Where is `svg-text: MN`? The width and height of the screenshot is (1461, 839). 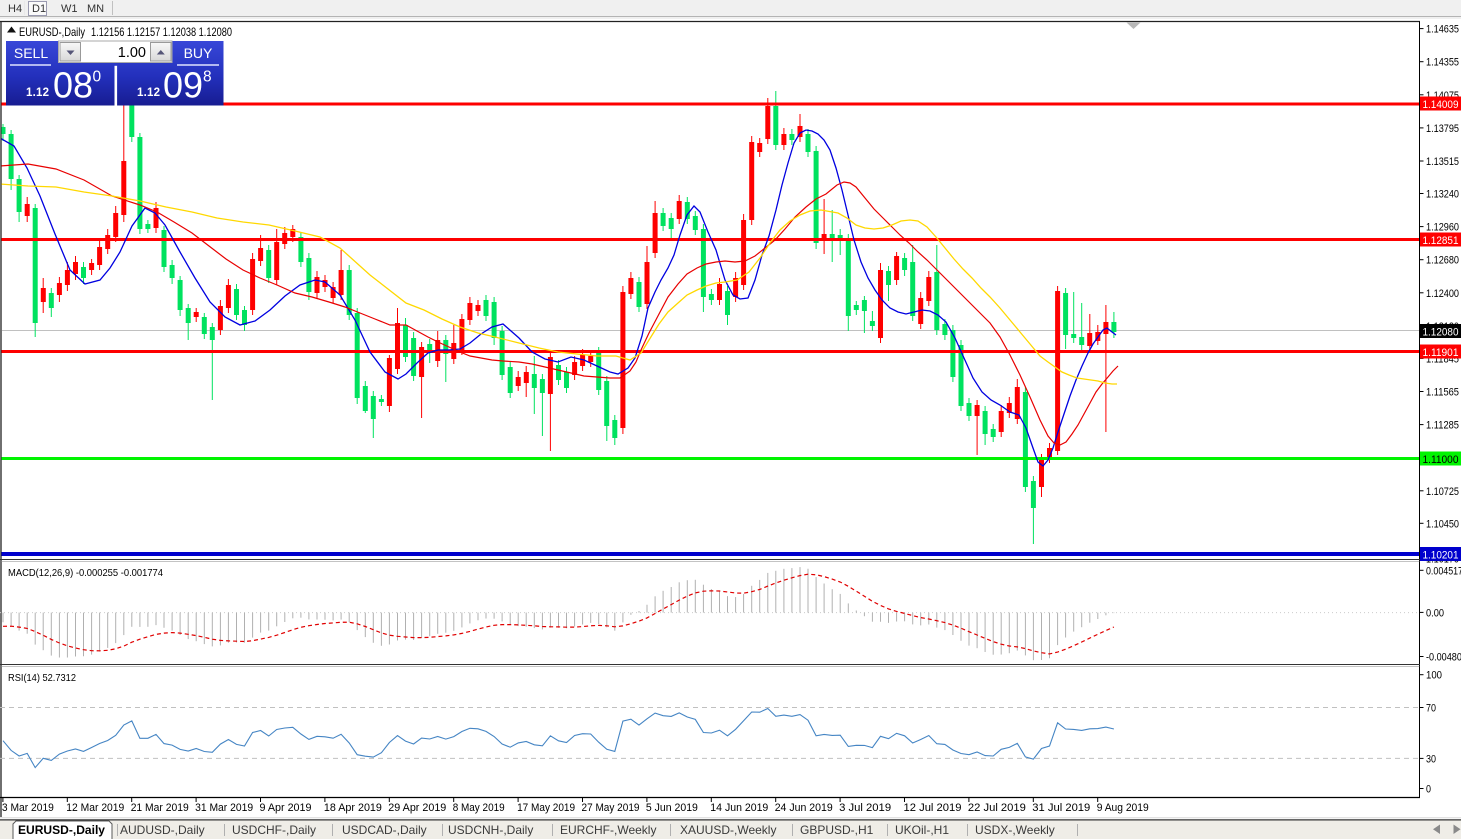
svg-text: MN is located at coordinates (95, 9).